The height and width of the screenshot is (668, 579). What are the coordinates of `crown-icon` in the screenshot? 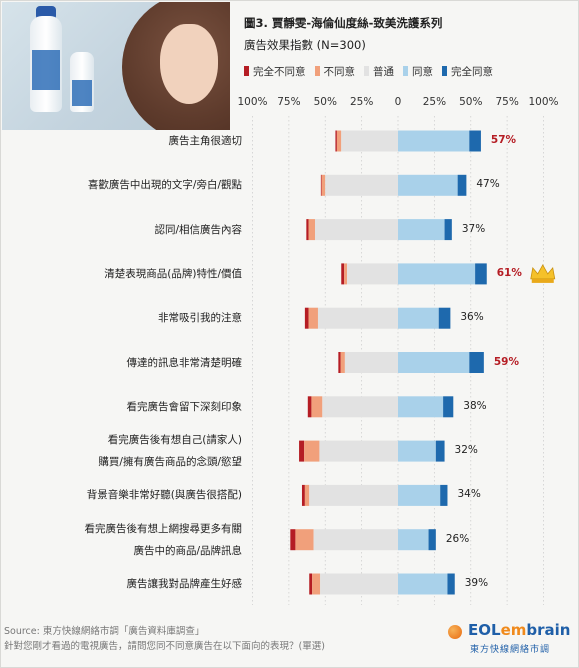 It's located at (543, 273).